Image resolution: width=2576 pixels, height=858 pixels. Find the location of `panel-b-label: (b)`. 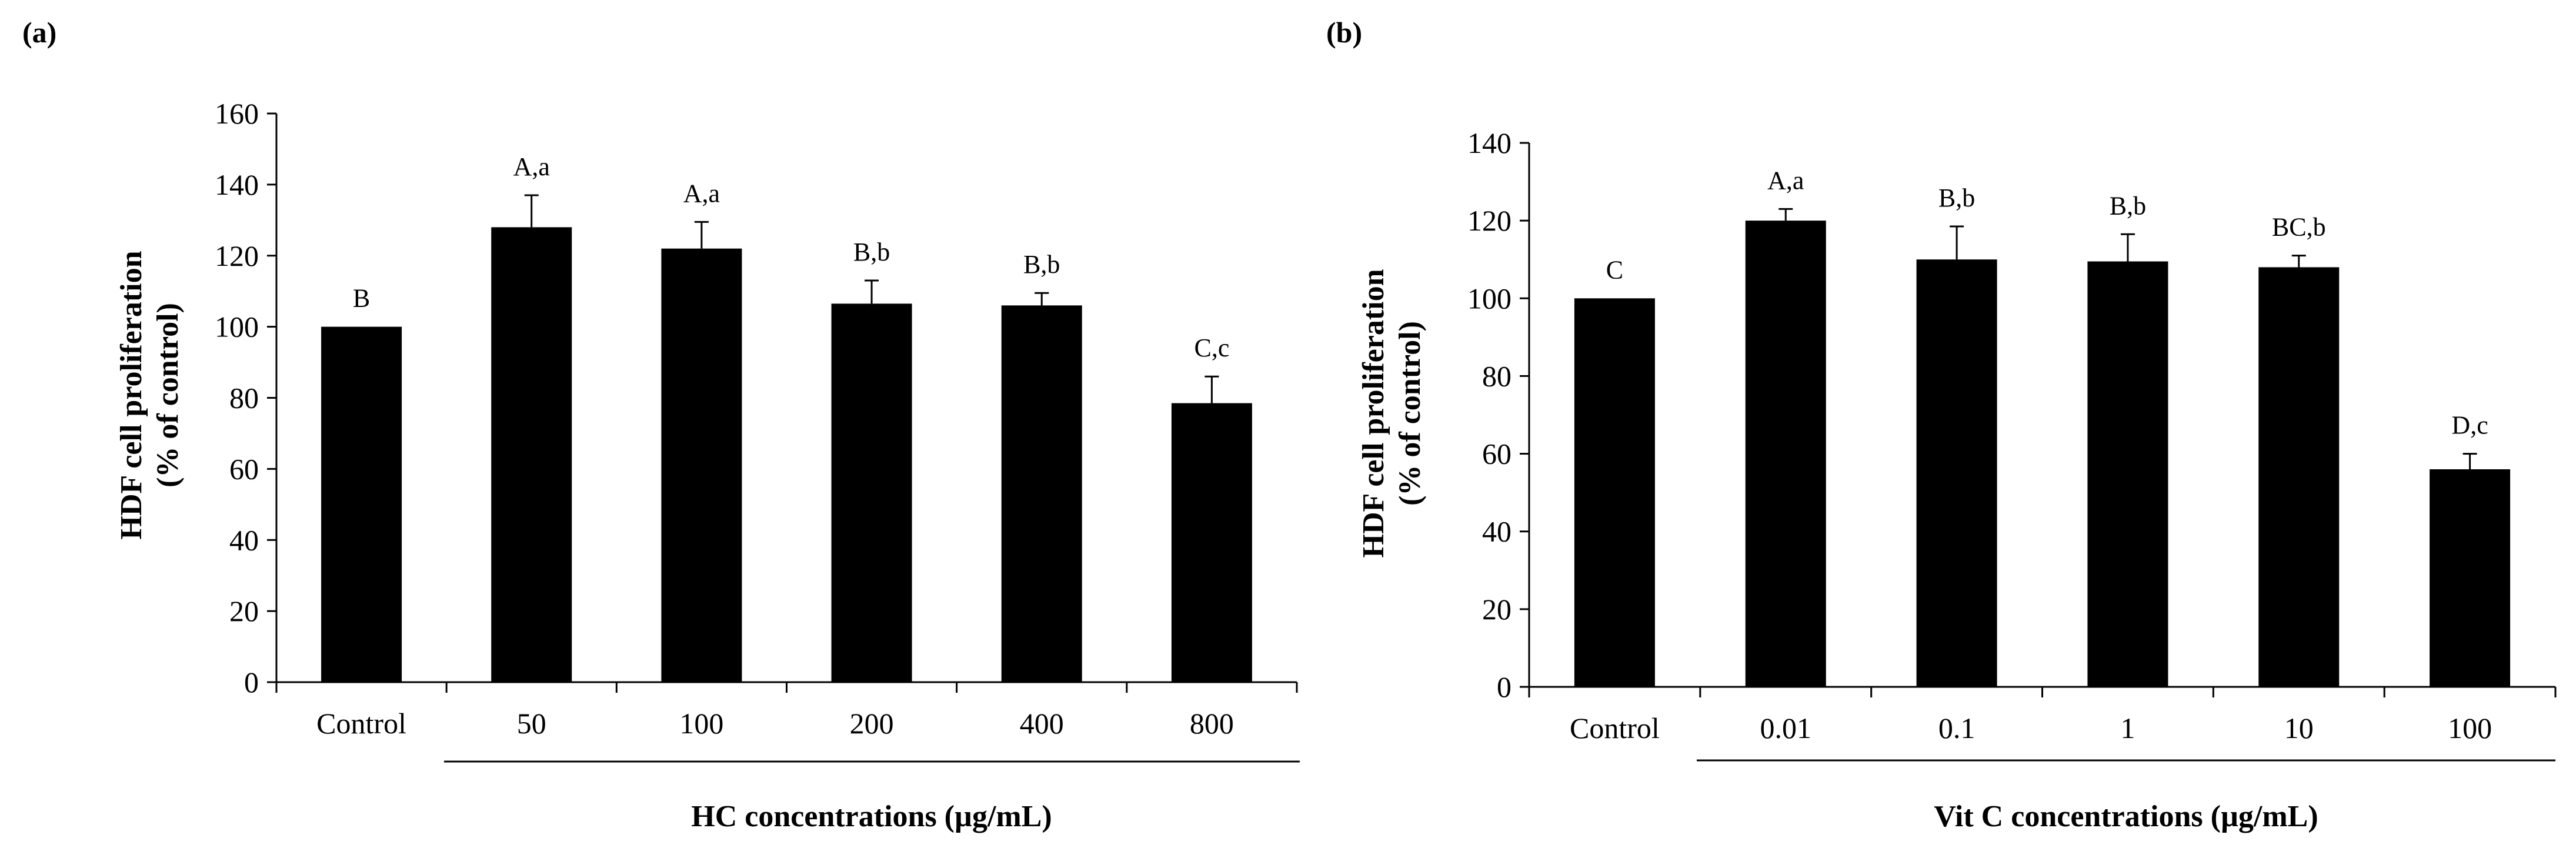

panel-b-label: (b) is located at coordinates (1344, 32).